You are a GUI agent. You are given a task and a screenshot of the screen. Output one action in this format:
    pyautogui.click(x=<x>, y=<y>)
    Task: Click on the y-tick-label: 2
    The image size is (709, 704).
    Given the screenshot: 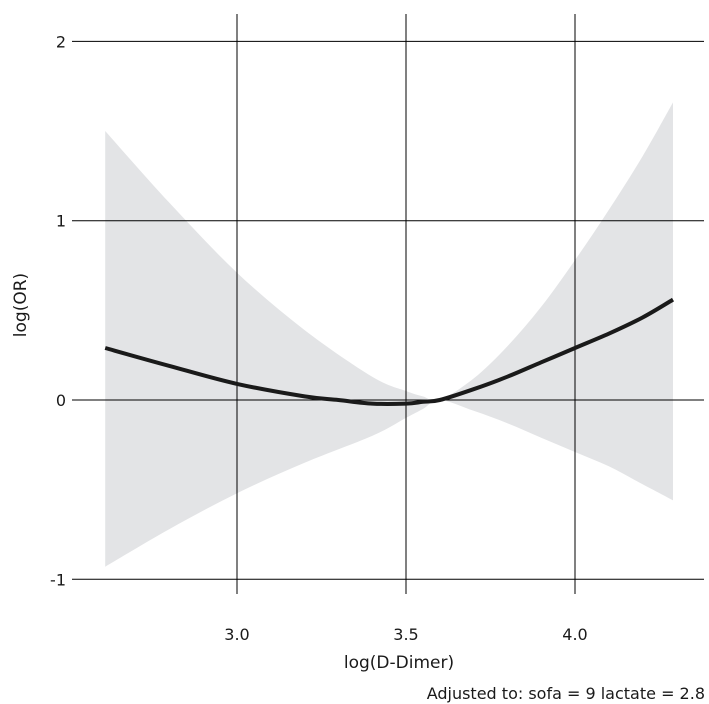 What is the action you would take?
    pyautogui.click(x=61, y=41)
    